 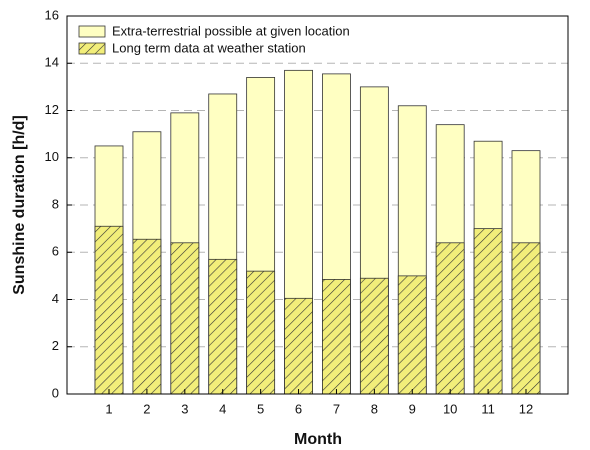 What do you see at coordinates (209, 47) in the screenshot?
I see `legend-label: Long term data at weather station` at bounding box center [209, 47].